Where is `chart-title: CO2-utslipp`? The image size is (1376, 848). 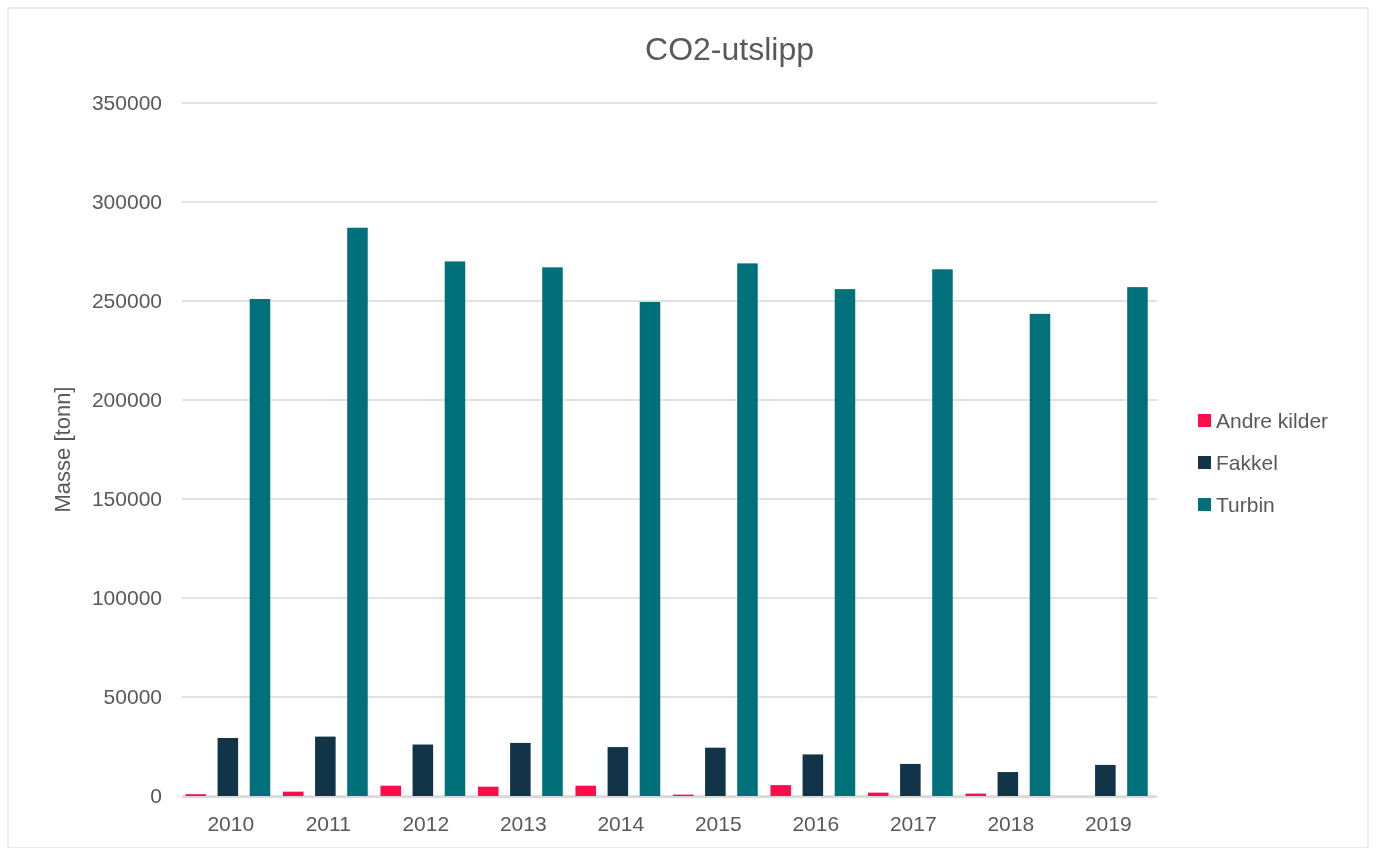 chart-title: CO2-utslipp is located at coordinates (729, 49).